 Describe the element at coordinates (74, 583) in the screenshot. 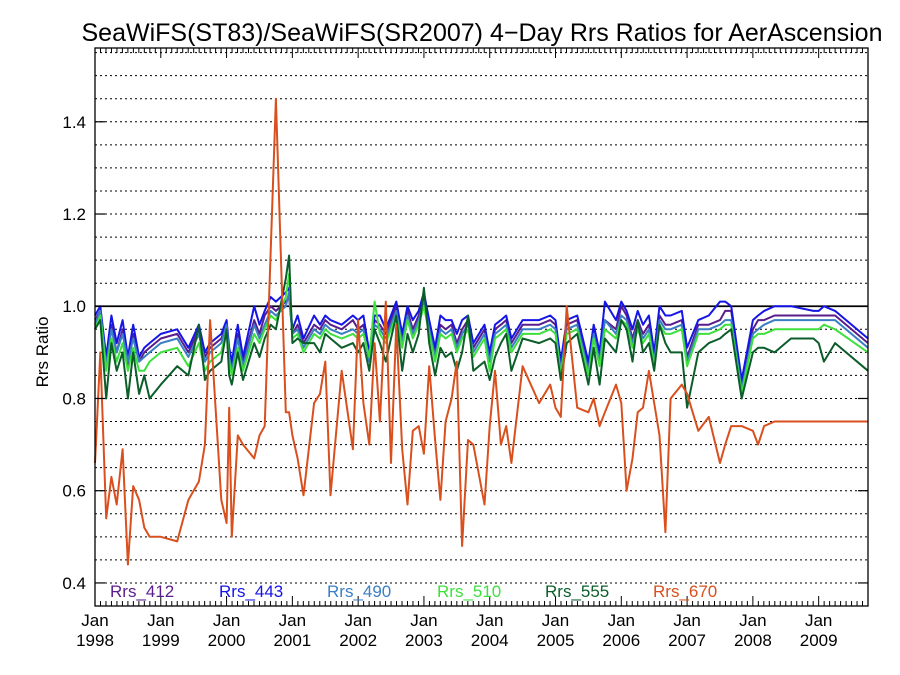

I see `y-tick-label: 0.4` at that location.